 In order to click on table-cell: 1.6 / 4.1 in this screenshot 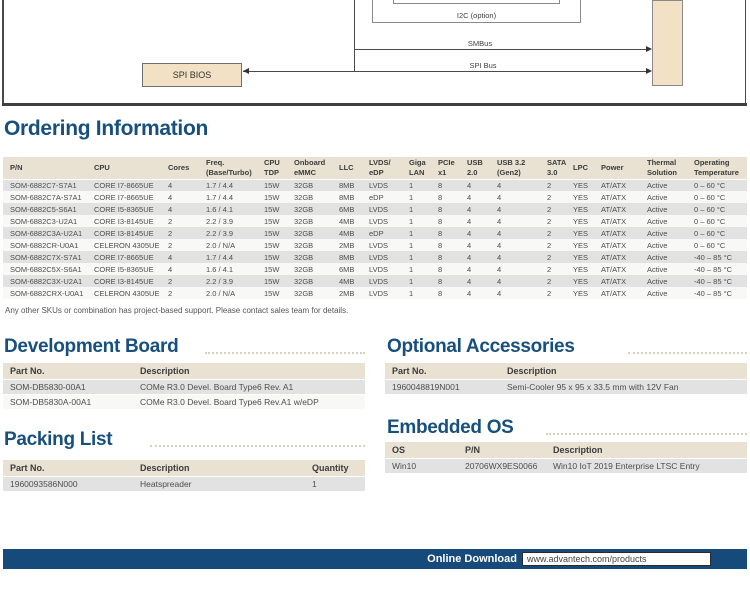, I will do `click(220, 209)`.